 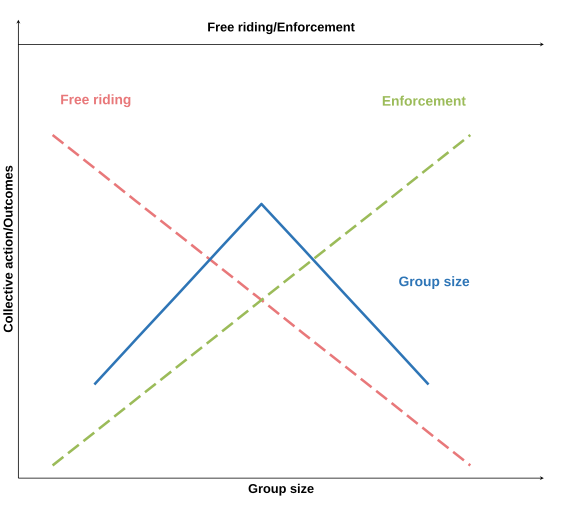 What do you see at coordinates (434, 283) in the screenshot?
I see `text: Group size` at bounding box center [434, 283].